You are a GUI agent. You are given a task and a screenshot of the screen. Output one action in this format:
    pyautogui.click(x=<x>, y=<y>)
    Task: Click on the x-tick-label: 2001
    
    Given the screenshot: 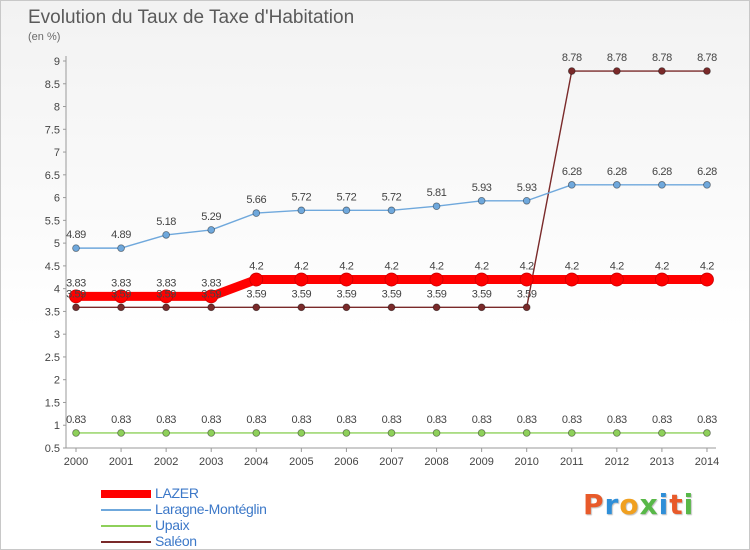 What is the action you would take?
    pyautogui.click(x=121, y=462)
    